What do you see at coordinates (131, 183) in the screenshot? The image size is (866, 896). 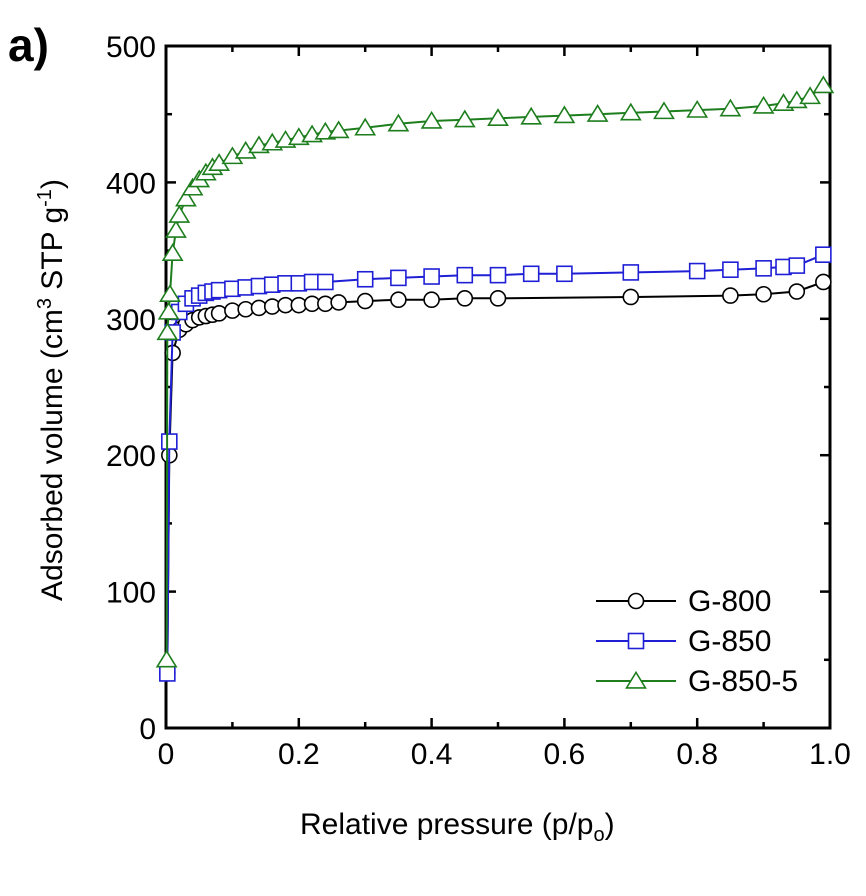 I see `y-tick-label: 400` at bounding box center [131, 183].